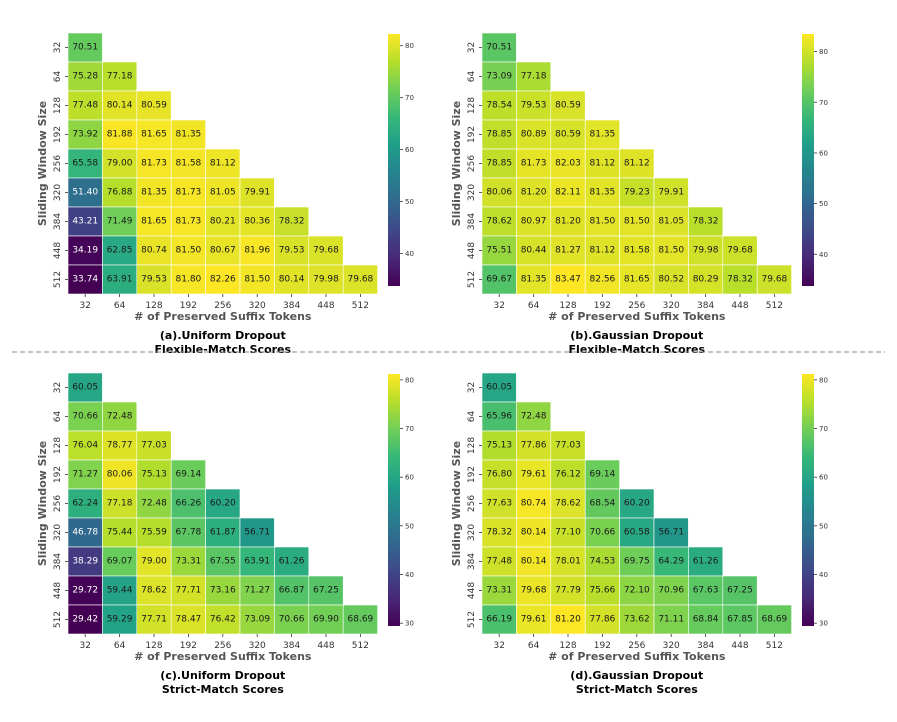 This screenshot has width=897, height=722. What do you see at coordinates (568, 475) in the screenshot?
I see `cell-value-label: 76.12` at bounding box center [568, 475].